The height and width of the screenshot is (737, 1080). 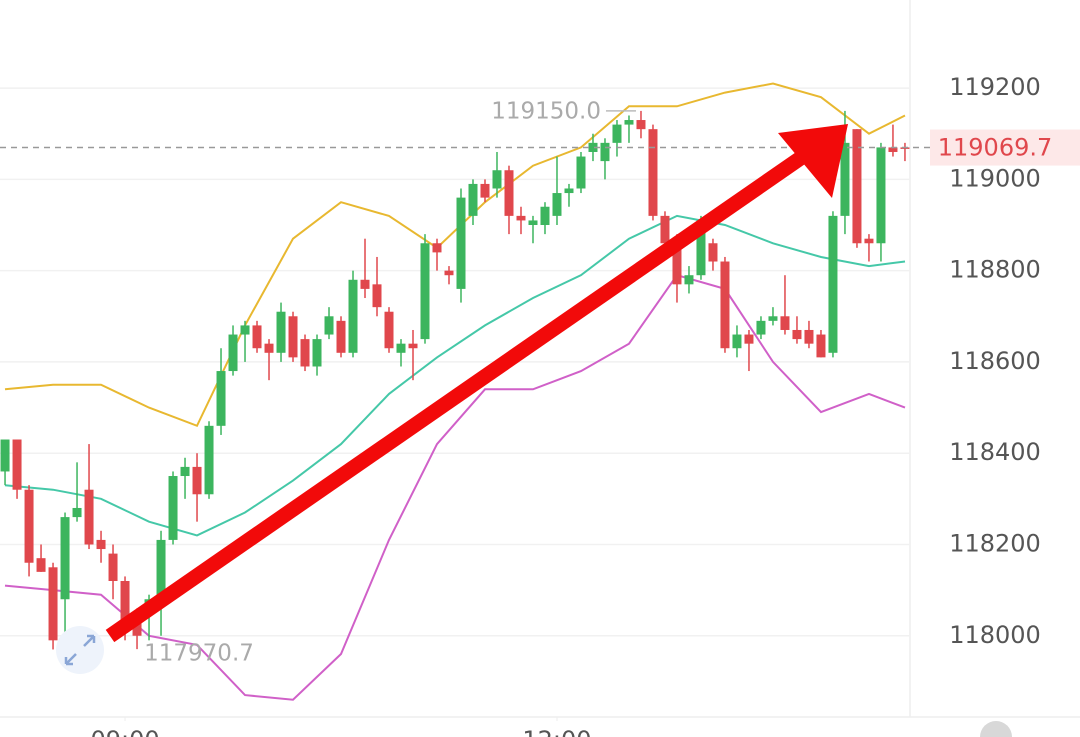 I want to click on x-tick-label: 09:00, so click(x=124, y=731).